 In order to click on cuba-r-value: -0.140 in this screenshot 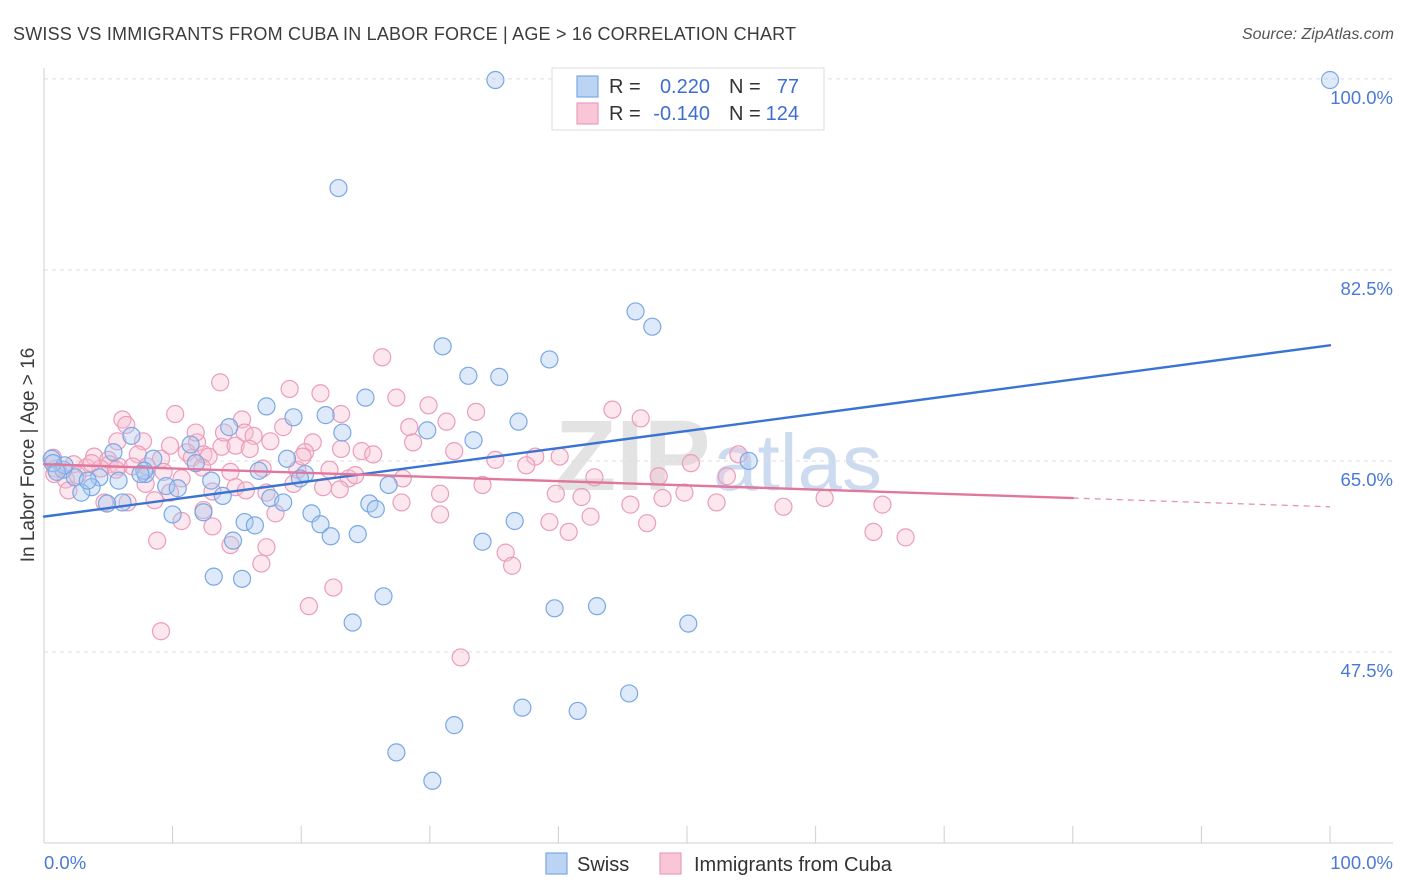, I will do `click(681, 114)`.